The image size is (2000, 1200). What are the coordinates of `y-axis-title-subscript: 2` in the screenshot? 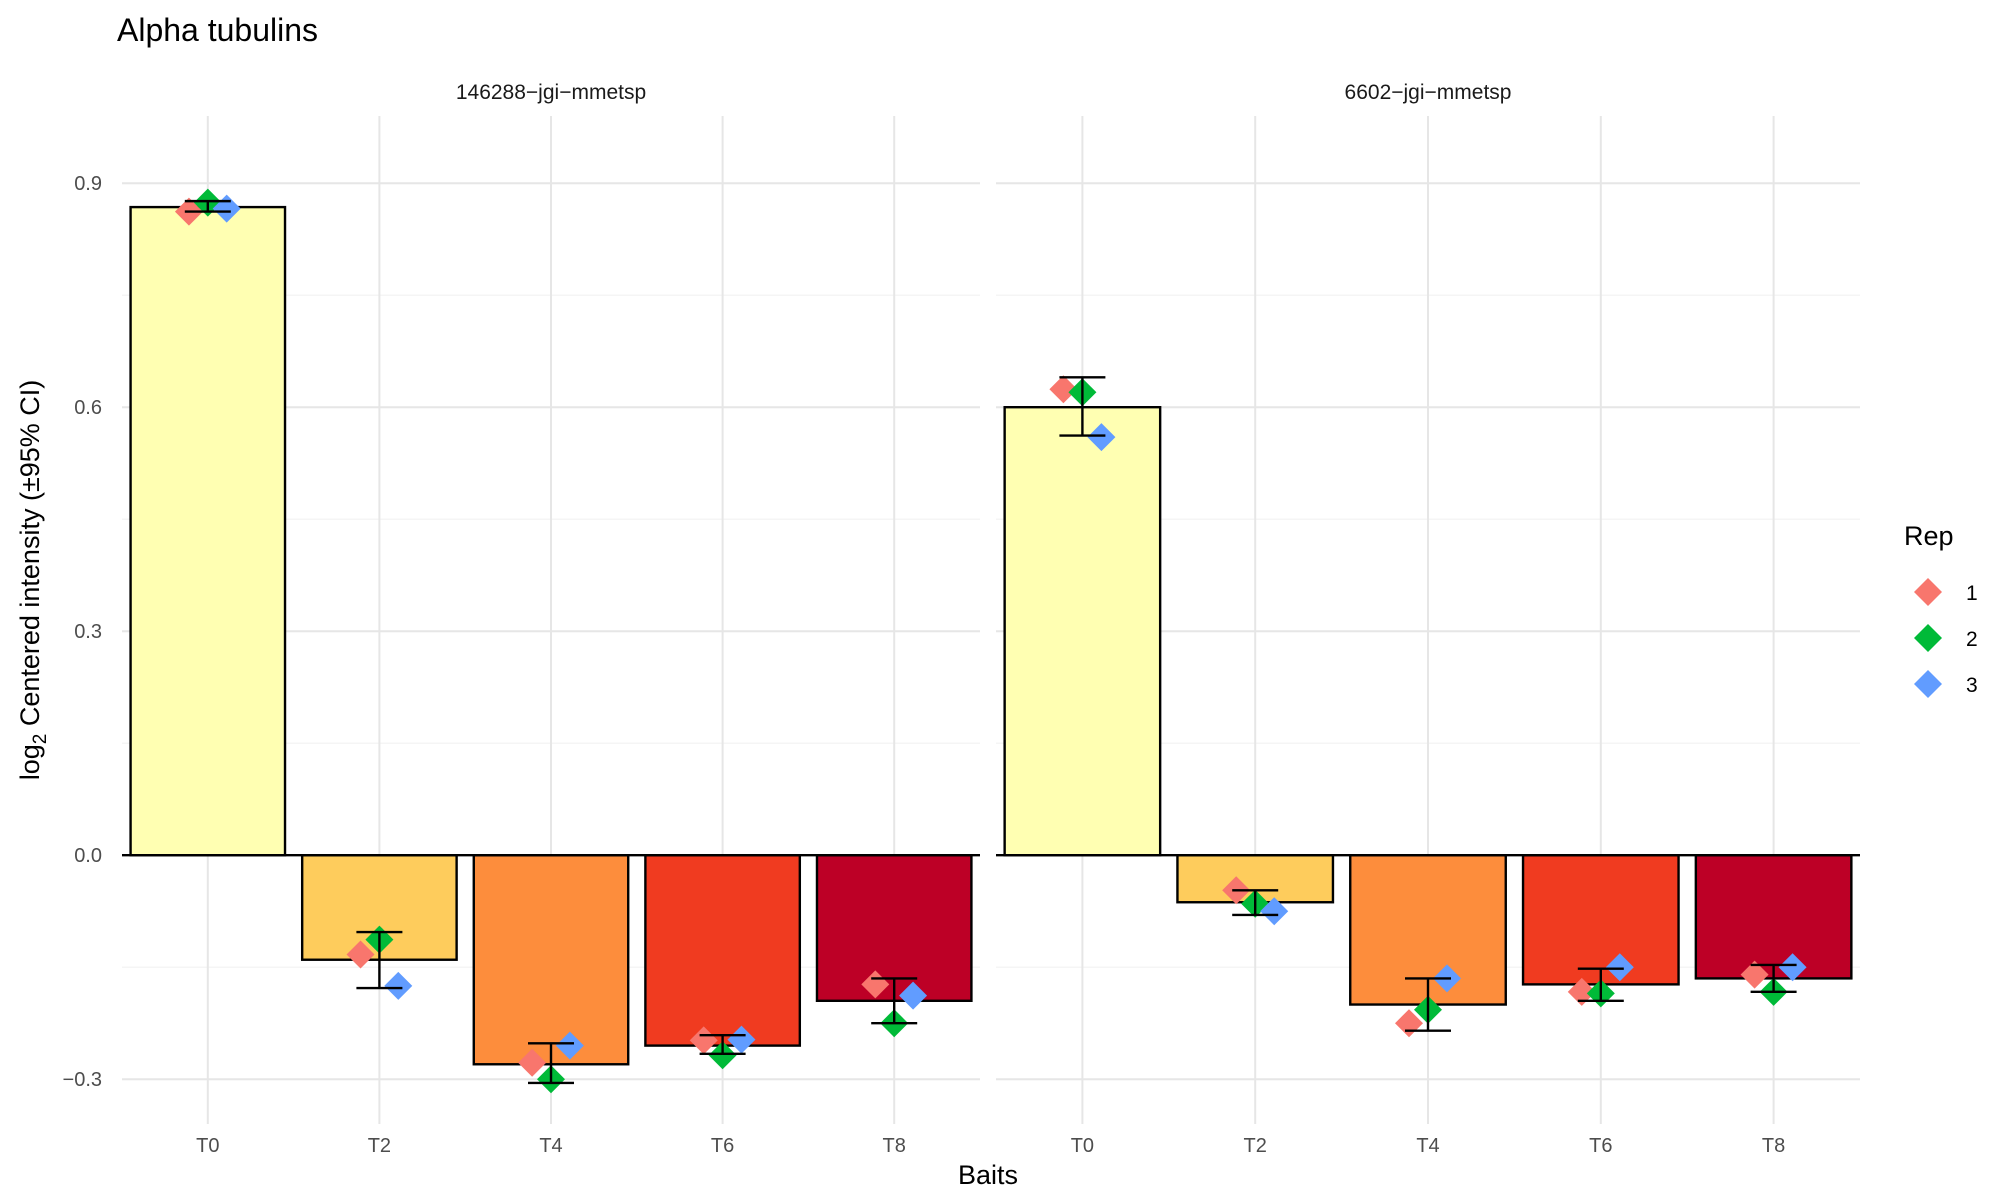 It's located at (40, 739).